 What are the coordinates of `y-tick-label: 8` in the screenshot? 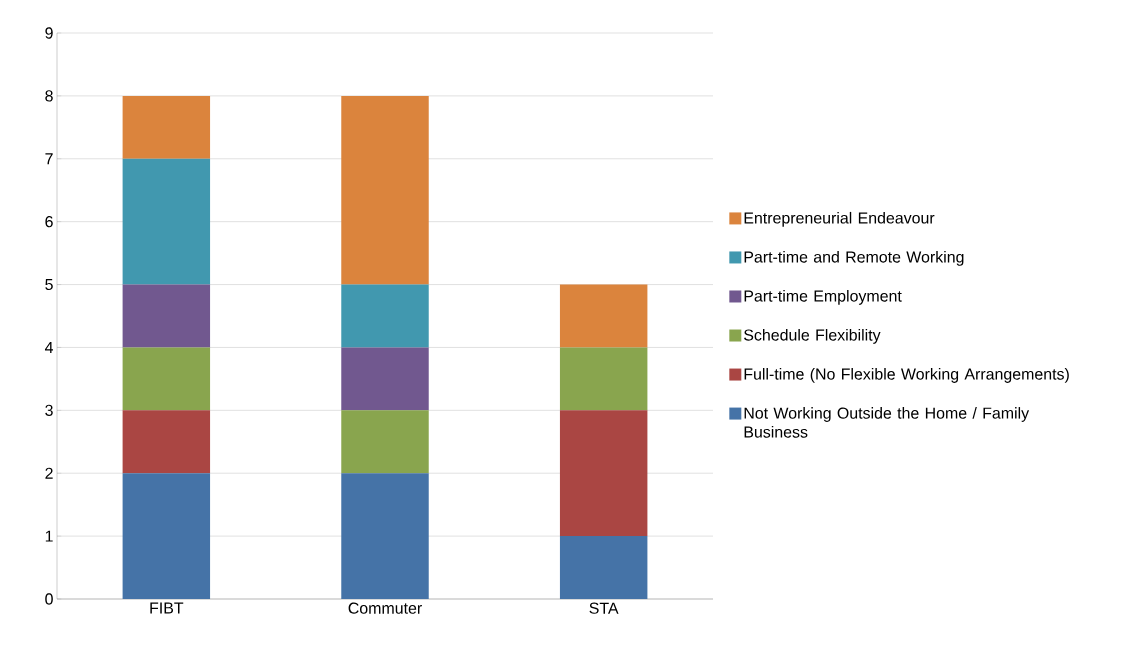 It's located at (49, 96).